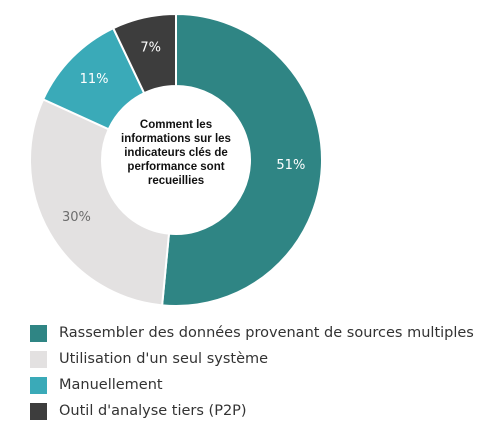 Image resolution: width=481 pixels, height=442 pixels. Describe the element at coordinates (100, 202) in the screenshot. I see `slice-seul-systeme` at that location.